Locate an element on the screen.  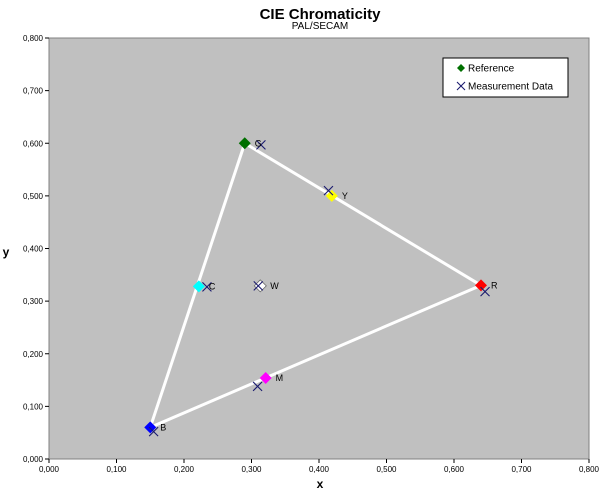
x-axis-title: x is located at coordinates (320, 483).